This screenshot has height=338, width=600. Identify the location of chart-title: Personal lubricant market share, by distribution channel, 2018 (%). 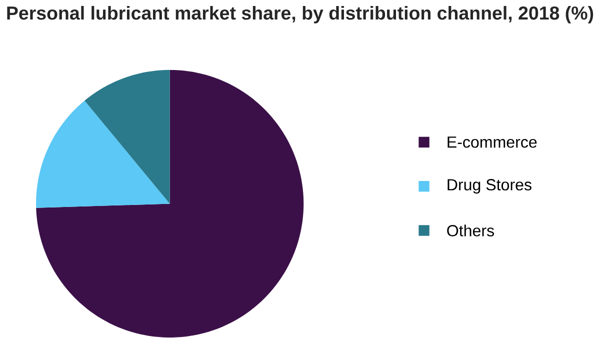
(300, 15).